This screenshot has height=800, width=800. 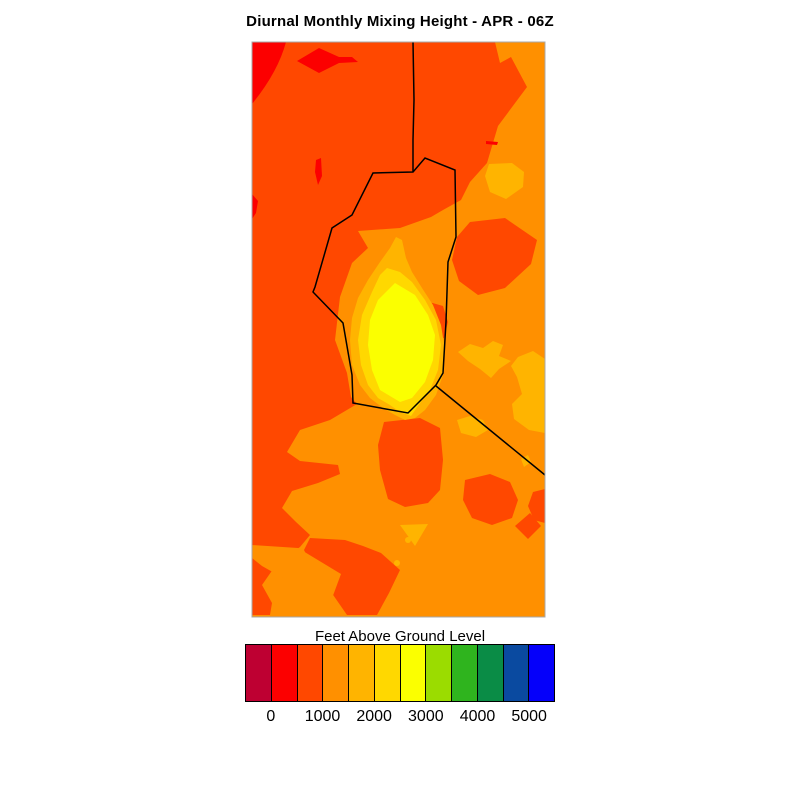 I want to click on colorbar-tick-label: 1000, so click(x=322, y=716).